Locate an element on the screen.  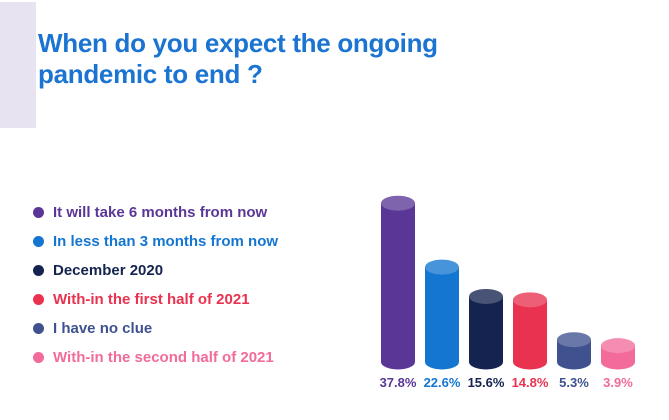
value-label: 22.6% is located at coordinates (442, 382).